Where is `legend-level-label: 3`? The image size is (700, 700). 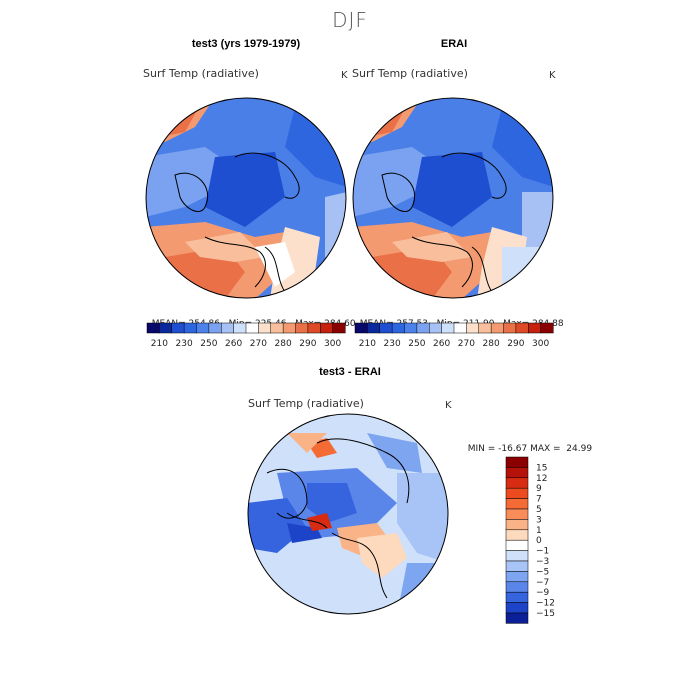 legend-level-label: 3 is located at coordinates (539, 520).